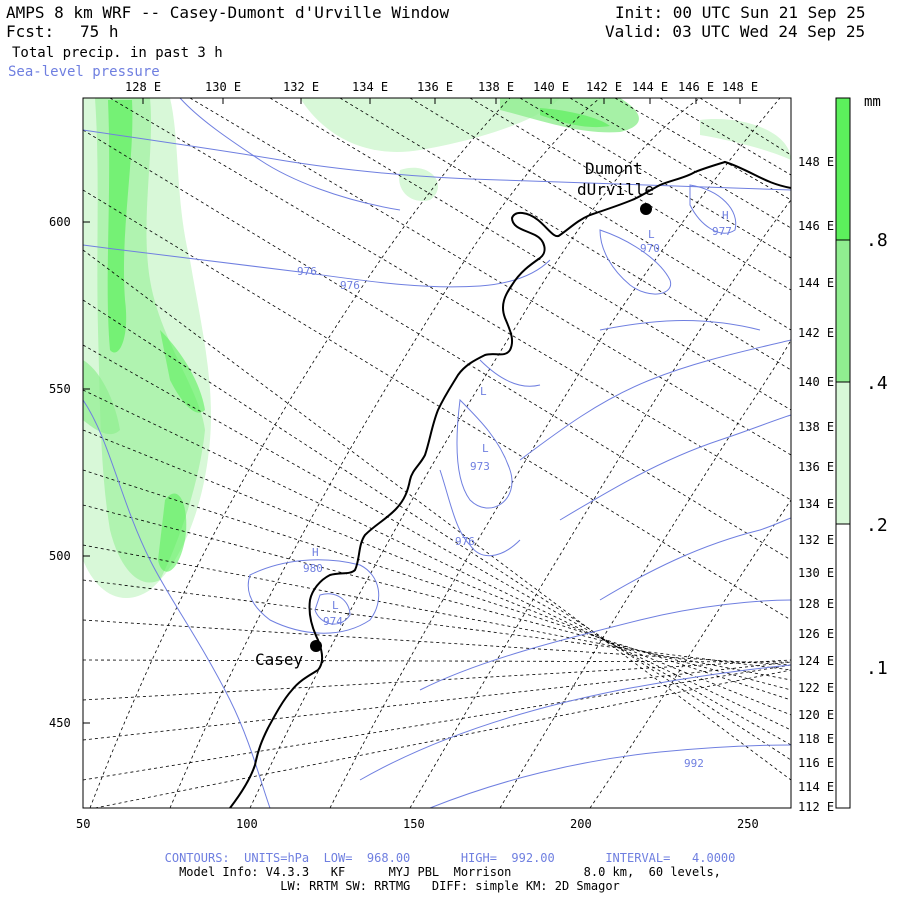 The image size is (900, 900). Describe the element at coordinates (722, 231) in the screenshot. I see `svg-text: 977` at that location.